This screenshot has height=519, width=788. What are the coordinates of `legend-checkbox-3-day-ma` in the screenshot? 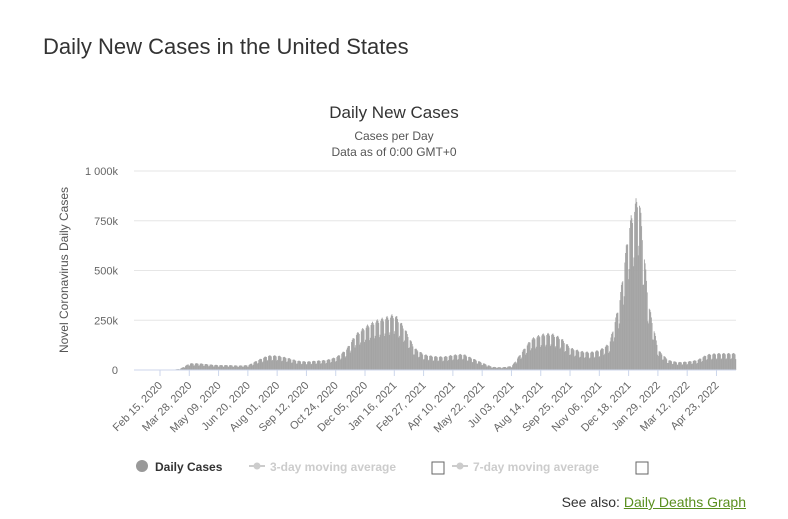 It's located at (438, 468).